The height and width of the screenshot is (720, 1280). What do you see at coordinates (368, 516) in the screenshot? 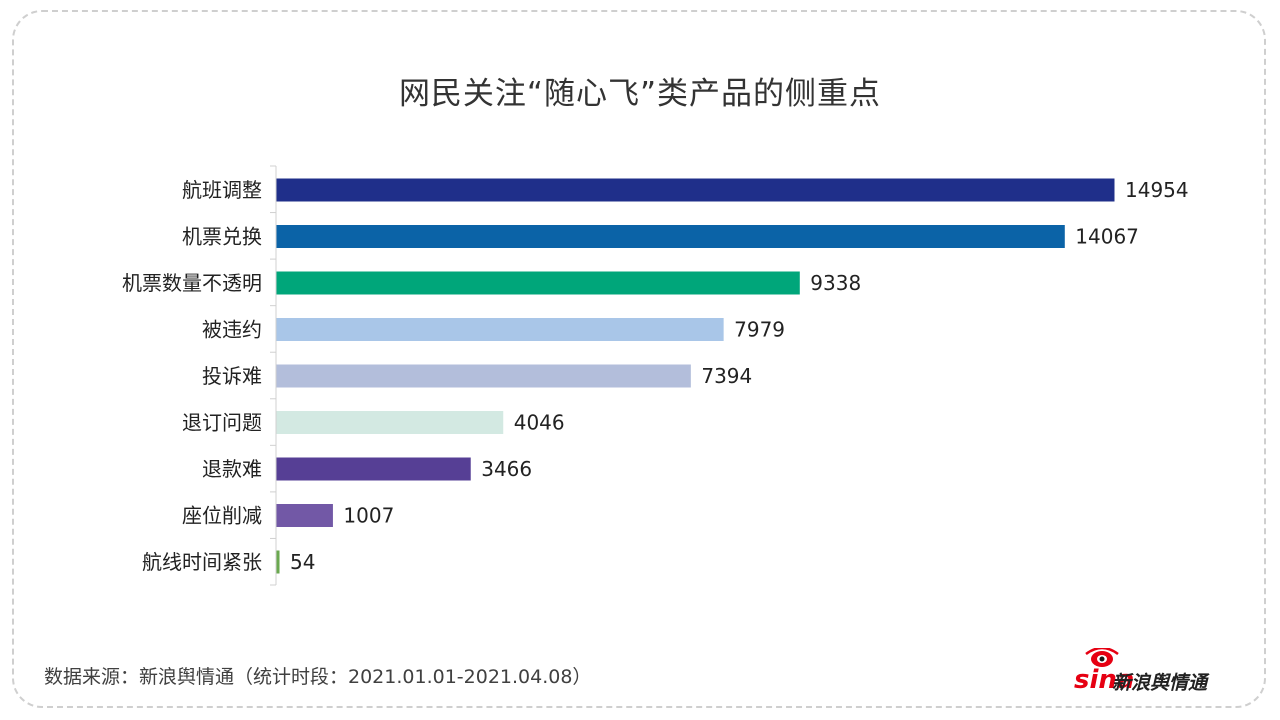
I see `data-label: 1007` at bounding box center [368, 516].